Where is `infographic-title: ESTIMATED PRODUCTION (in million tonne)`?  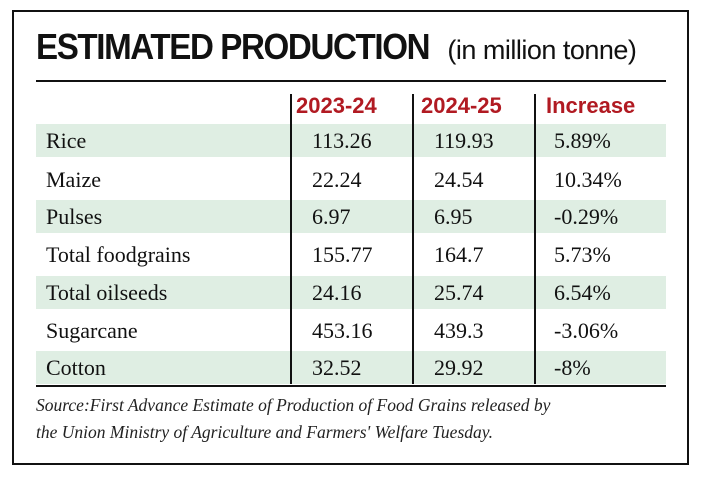 infographic-title: ESTIMATED PRODUCTION (in million tonne) is located at coordinates (336, 50).